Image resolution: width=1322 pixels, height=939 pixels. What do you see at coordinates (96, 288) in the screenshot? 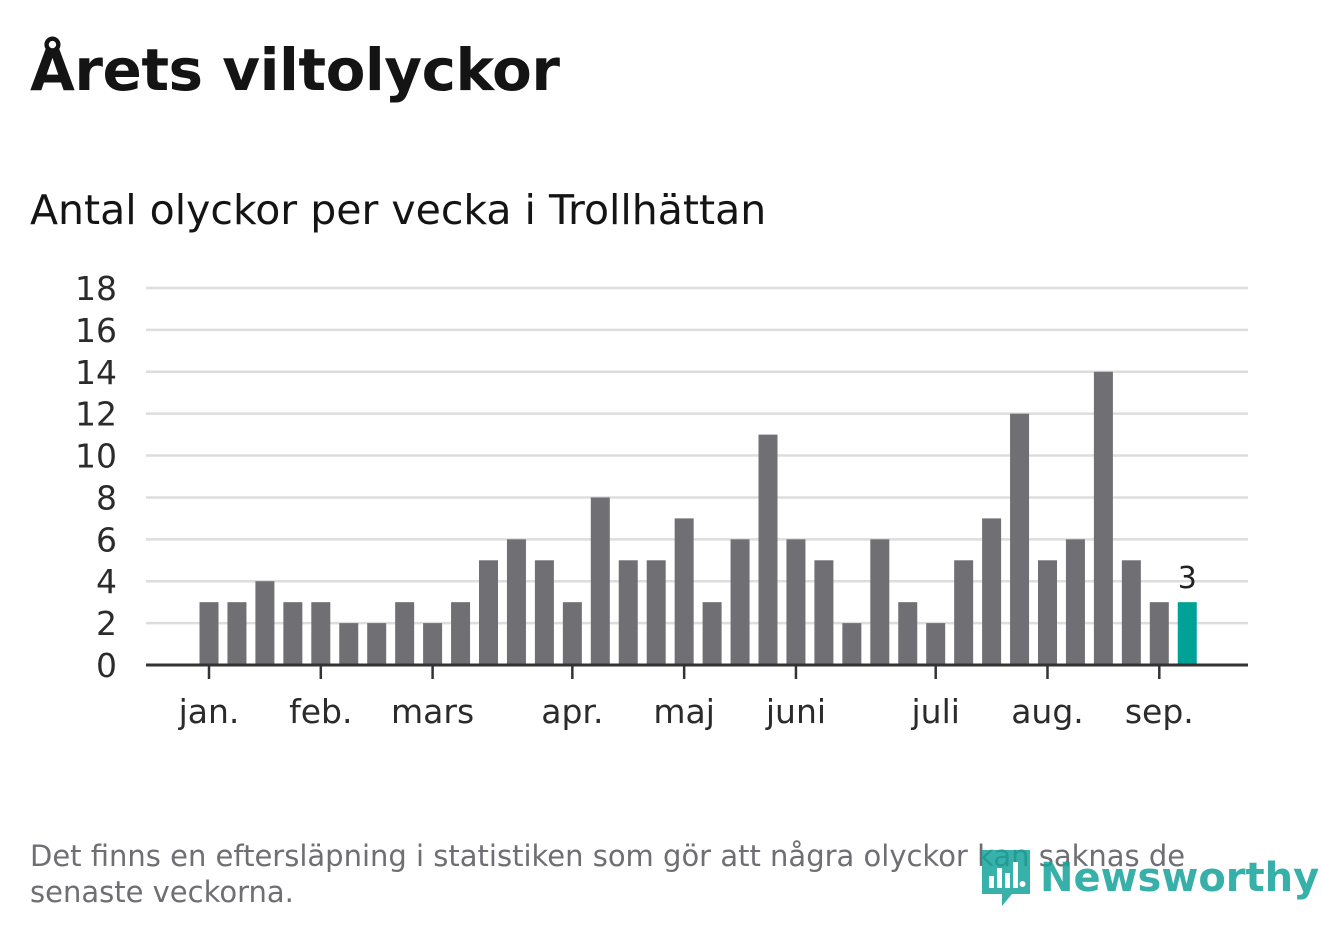
I see `y-tick-label: 18` at bounding box center [96, 288].